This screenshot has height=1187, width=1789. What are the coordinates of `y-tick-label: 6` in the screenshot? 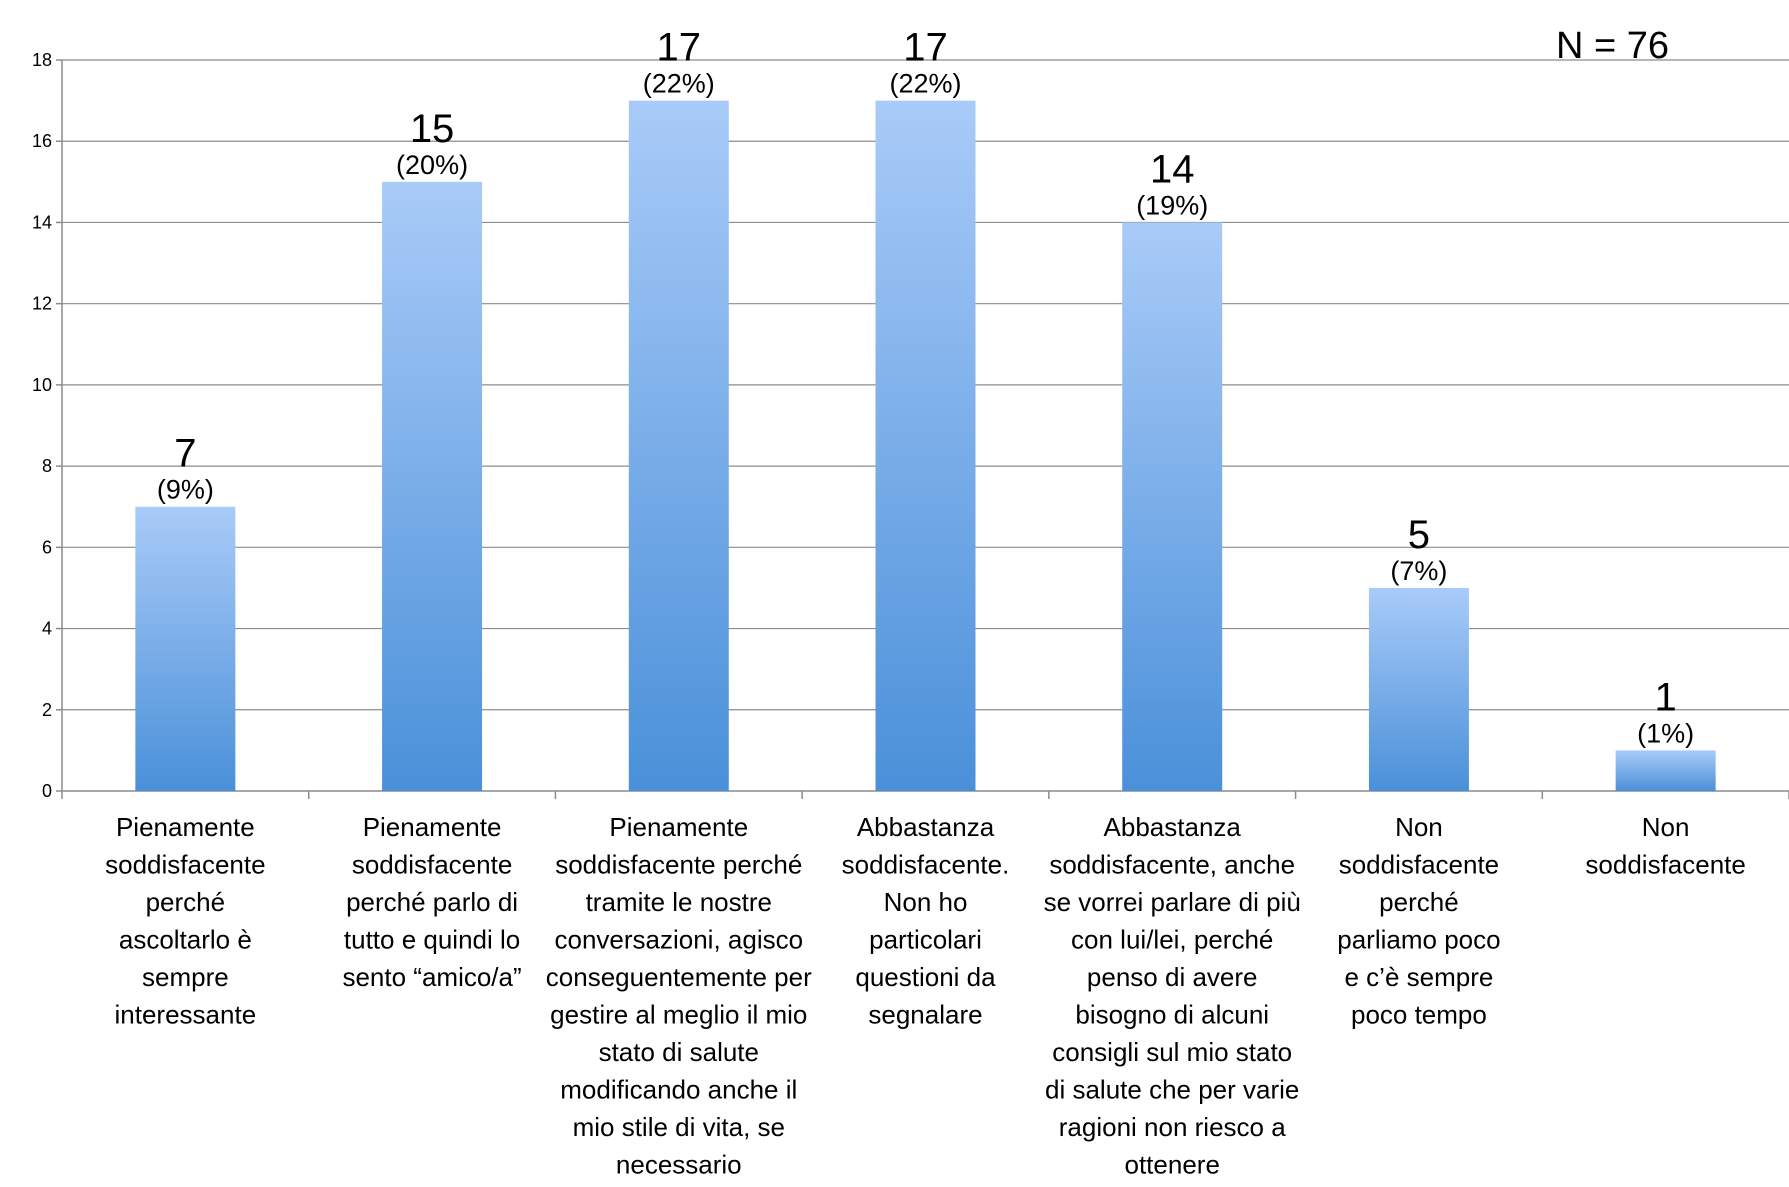 It's located at (47, 547).